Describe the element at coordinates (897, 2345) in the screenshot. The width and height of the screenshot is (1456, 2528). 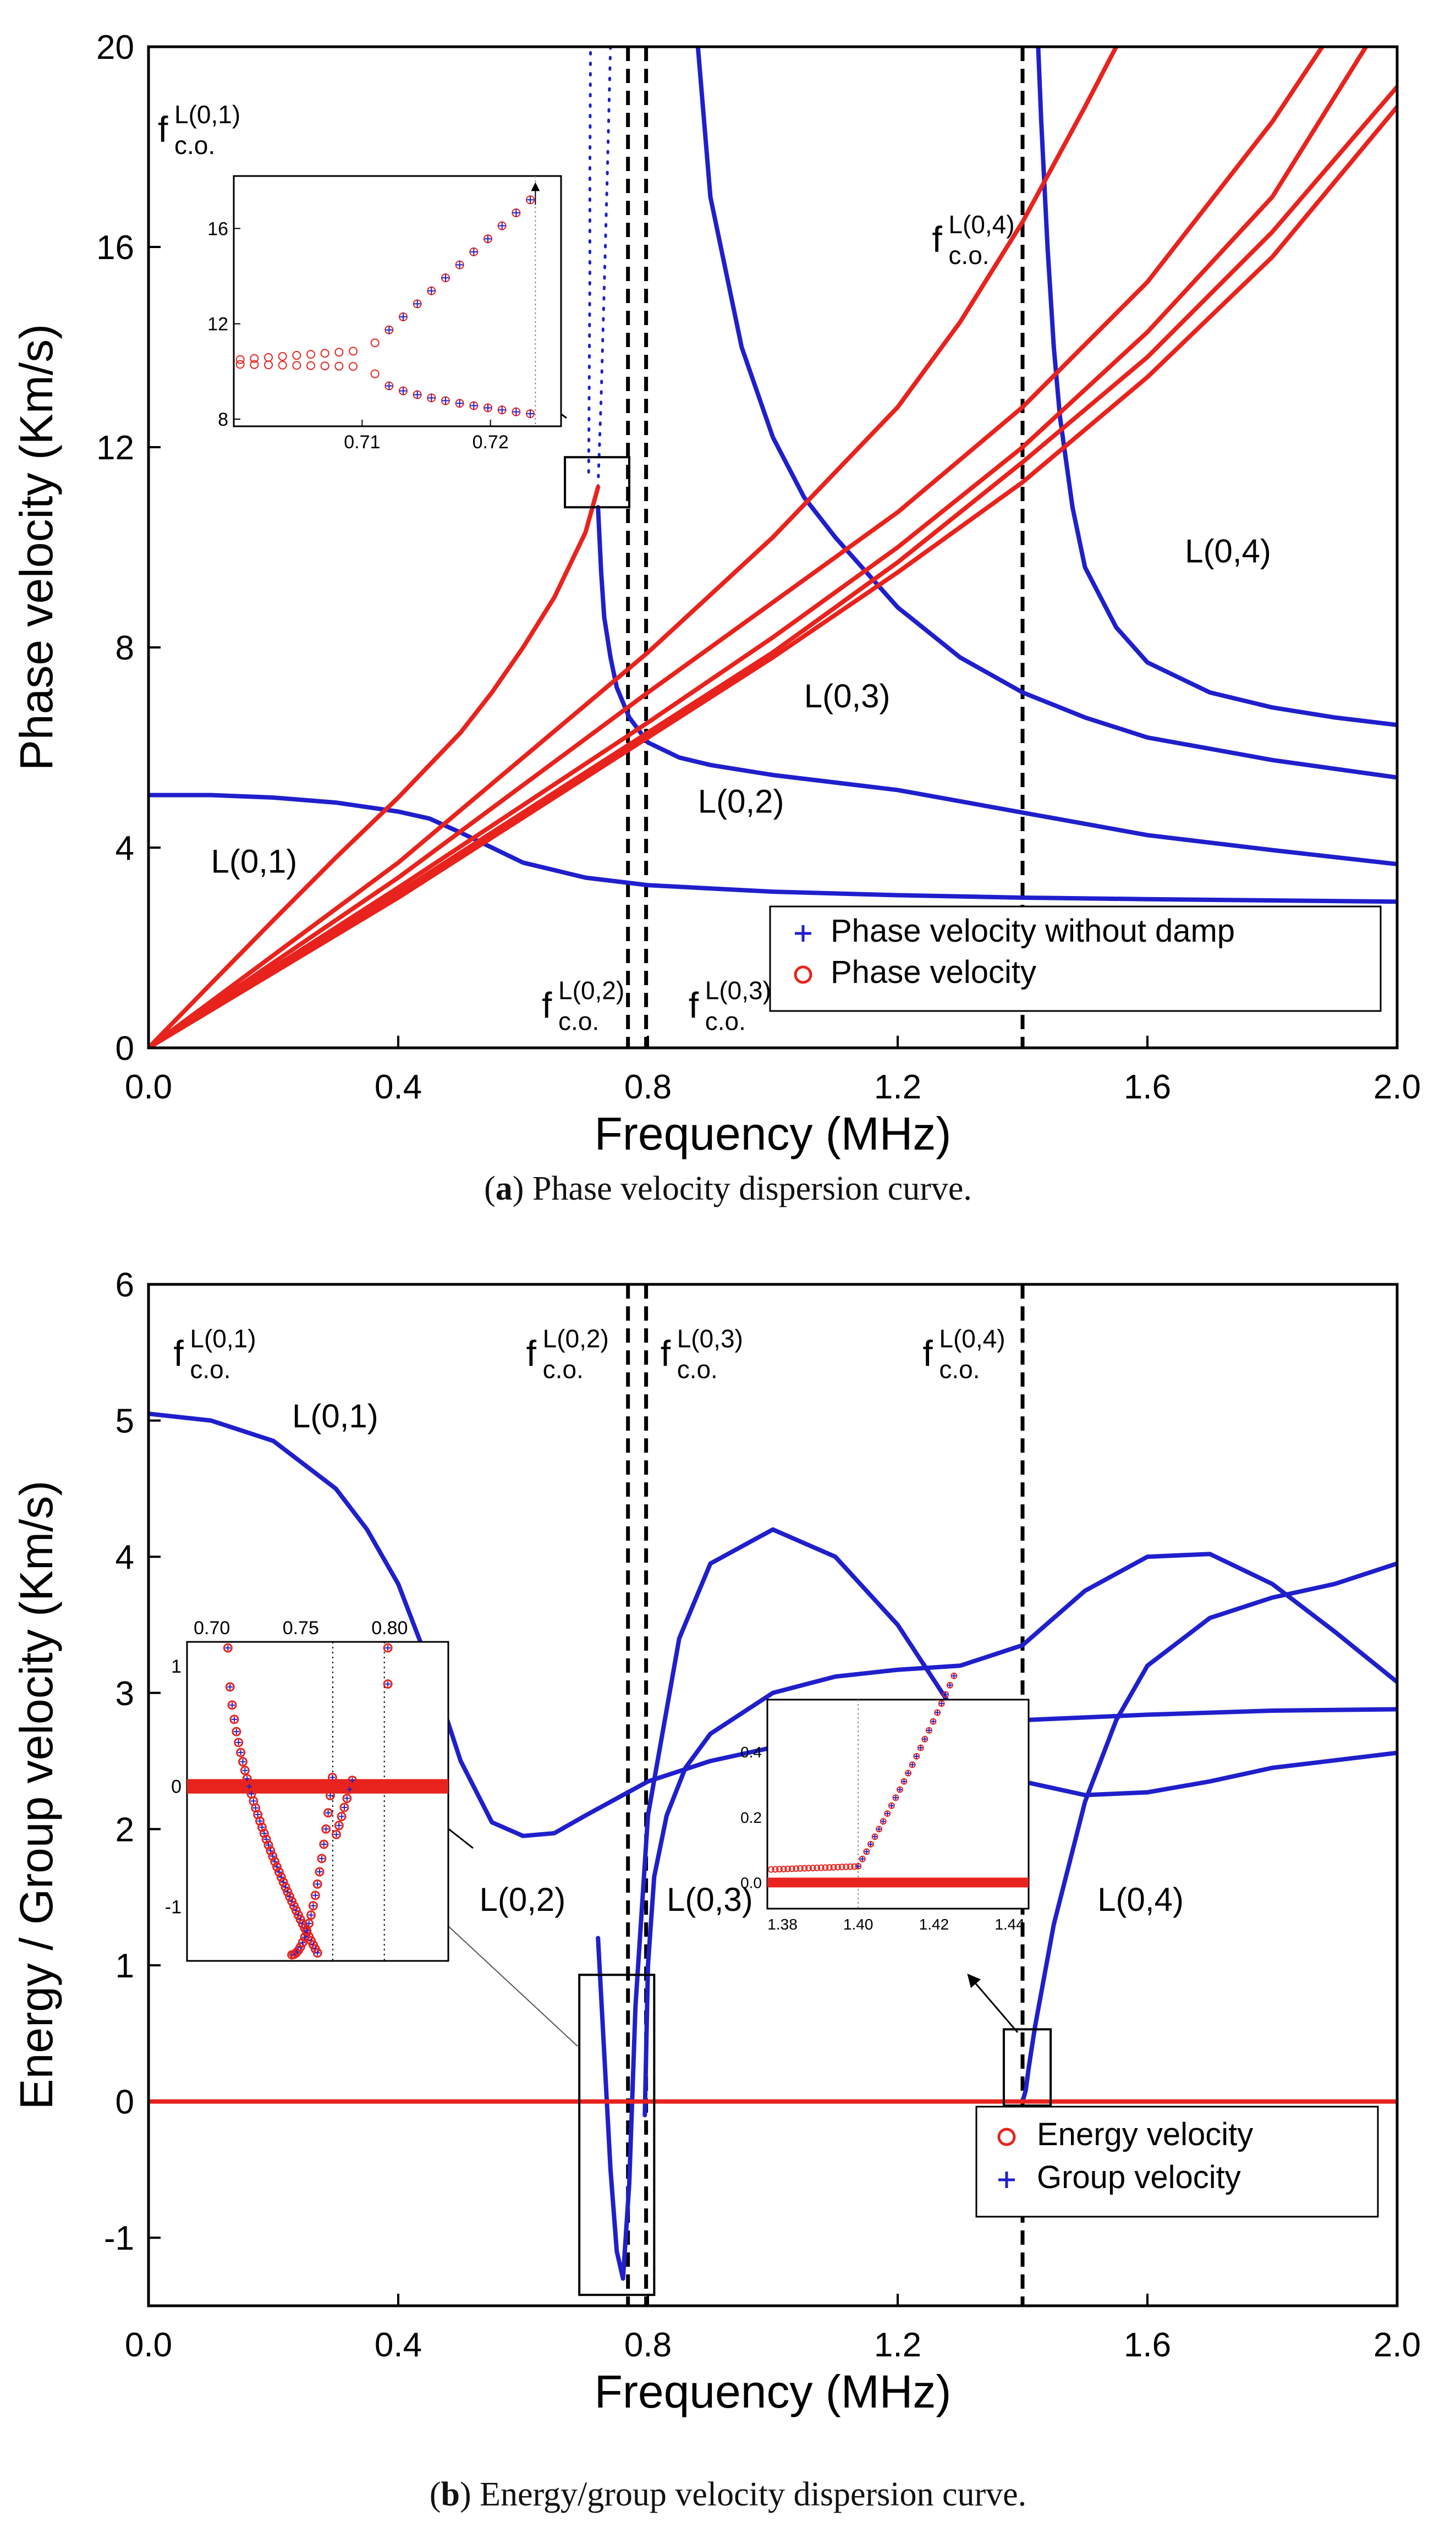
I see `panel-b-xtick-label-3: 1.2` at that location.